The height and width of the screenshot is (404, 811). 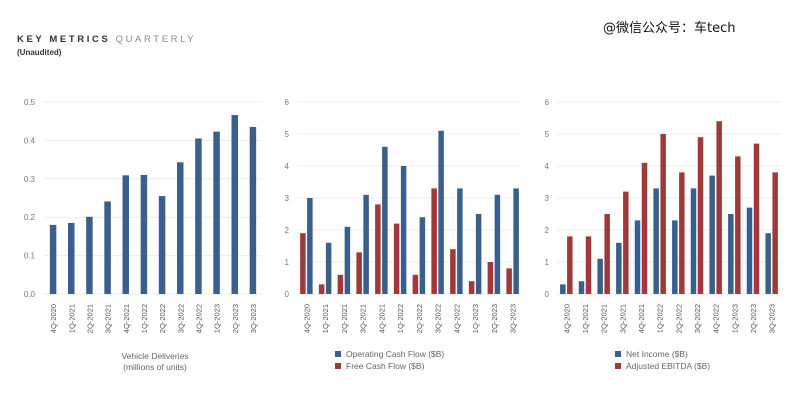 What do you see at coordinates (144, 318) in the screenshot?
I see `chart1-xtick: 1Q-2022` at bounding box center [144, 318].